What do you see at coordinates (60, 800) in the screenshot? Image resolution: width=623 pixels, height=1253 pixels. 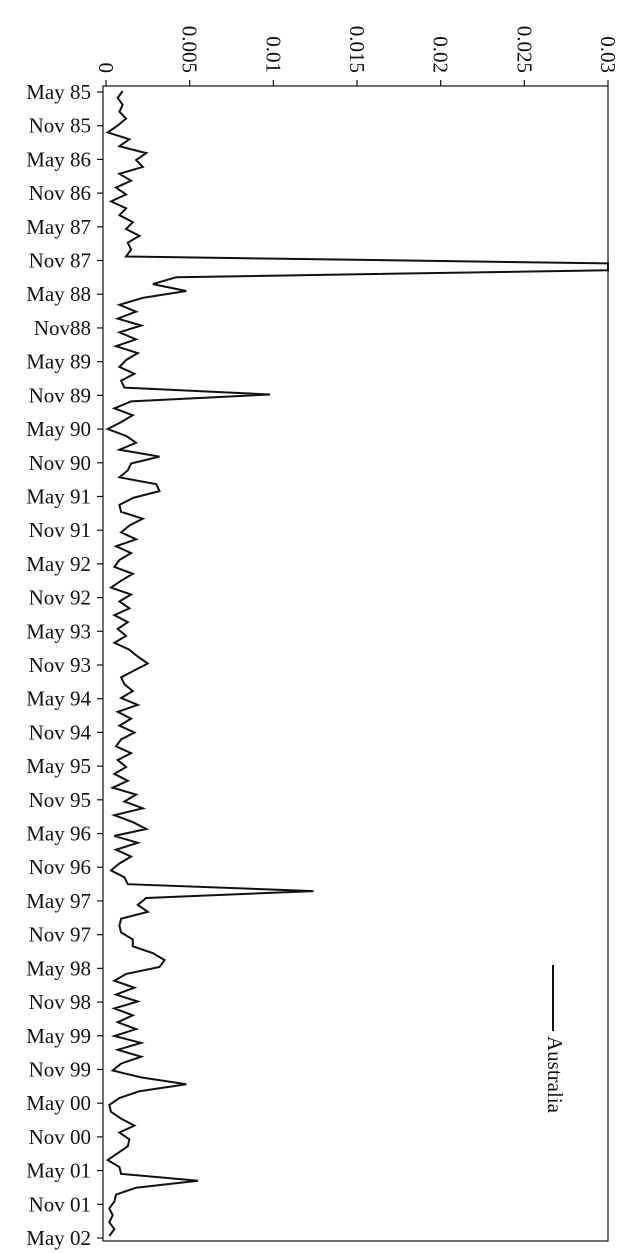 I see `date-tick-label: Nov 95` at bounding box center [60, 800].